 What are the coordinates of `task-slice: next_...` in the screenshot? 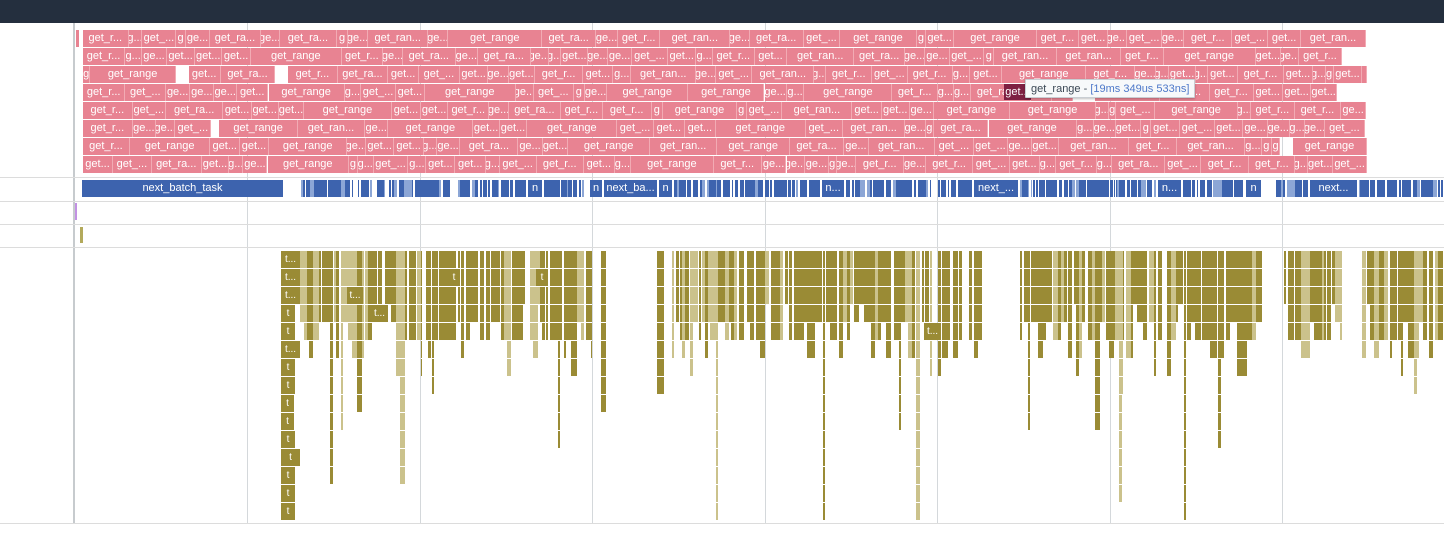 It's located at (996, 188).